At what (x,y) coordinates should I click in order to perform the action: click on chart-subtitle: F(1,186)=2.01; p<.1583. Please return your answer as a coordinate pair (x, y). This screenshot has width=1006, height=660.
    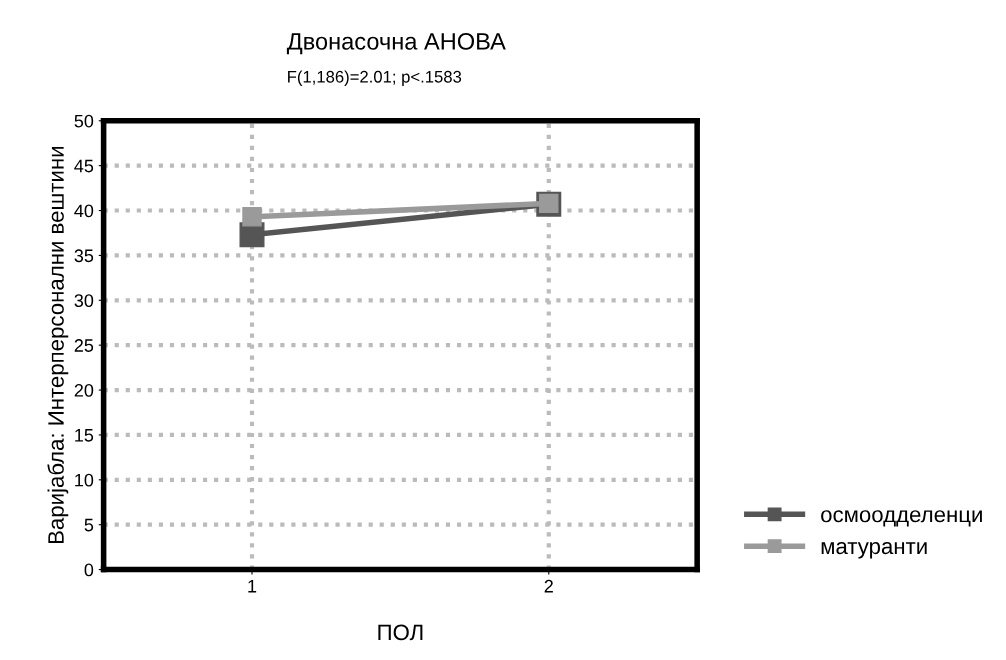
    Looking at the image, I should click on (375, 78).